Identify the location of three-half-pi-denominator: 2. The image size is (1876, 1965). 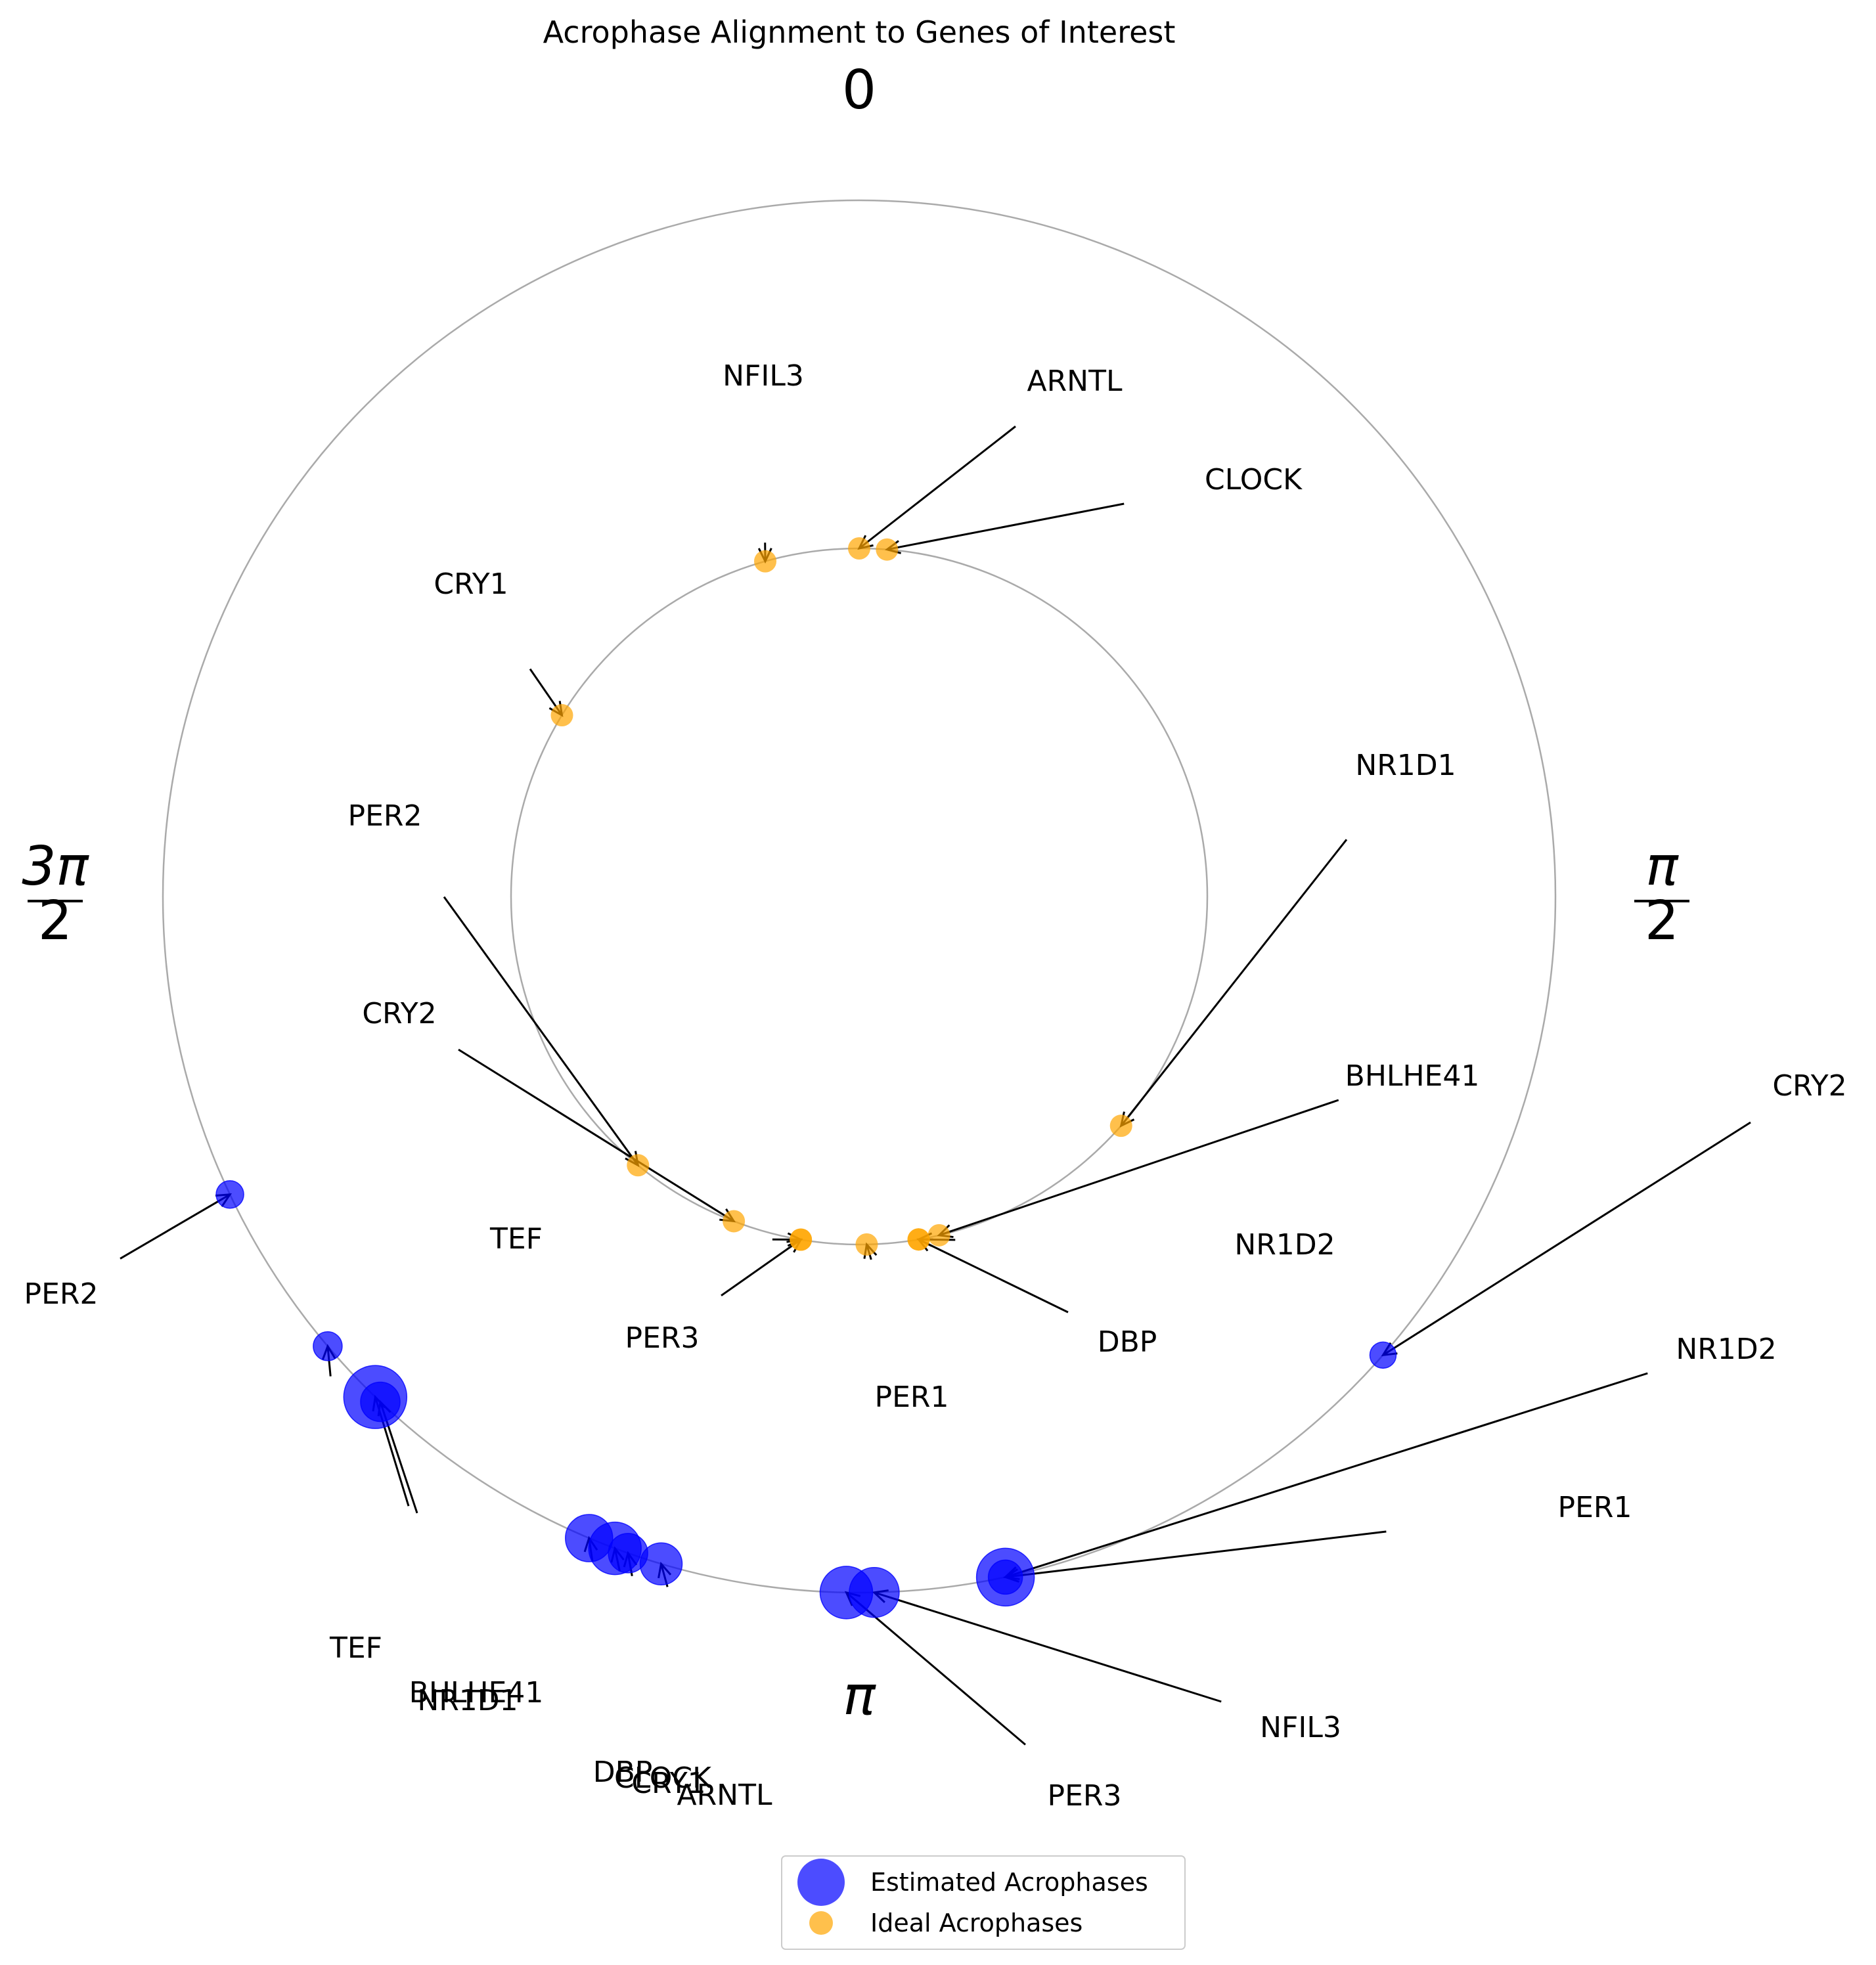
(55, 921).